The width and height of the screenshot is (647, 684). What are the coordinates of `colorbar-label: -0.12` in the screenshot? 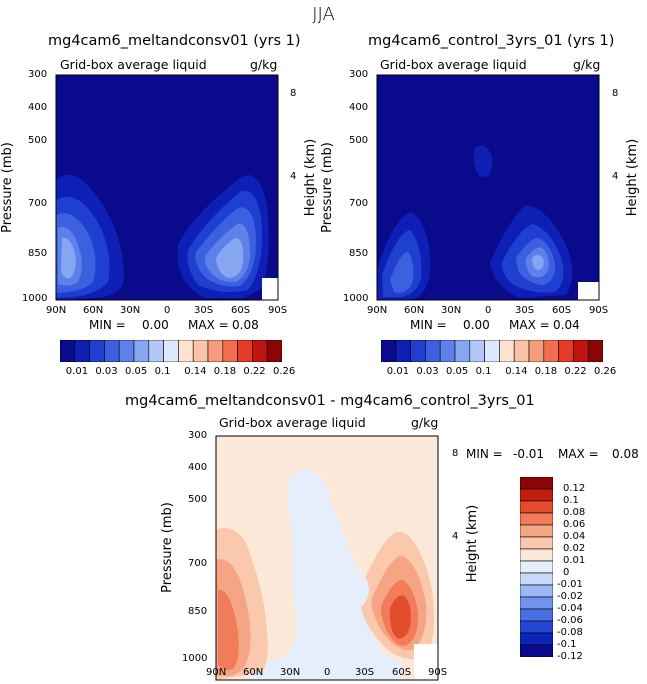 It's located at (570, 656).